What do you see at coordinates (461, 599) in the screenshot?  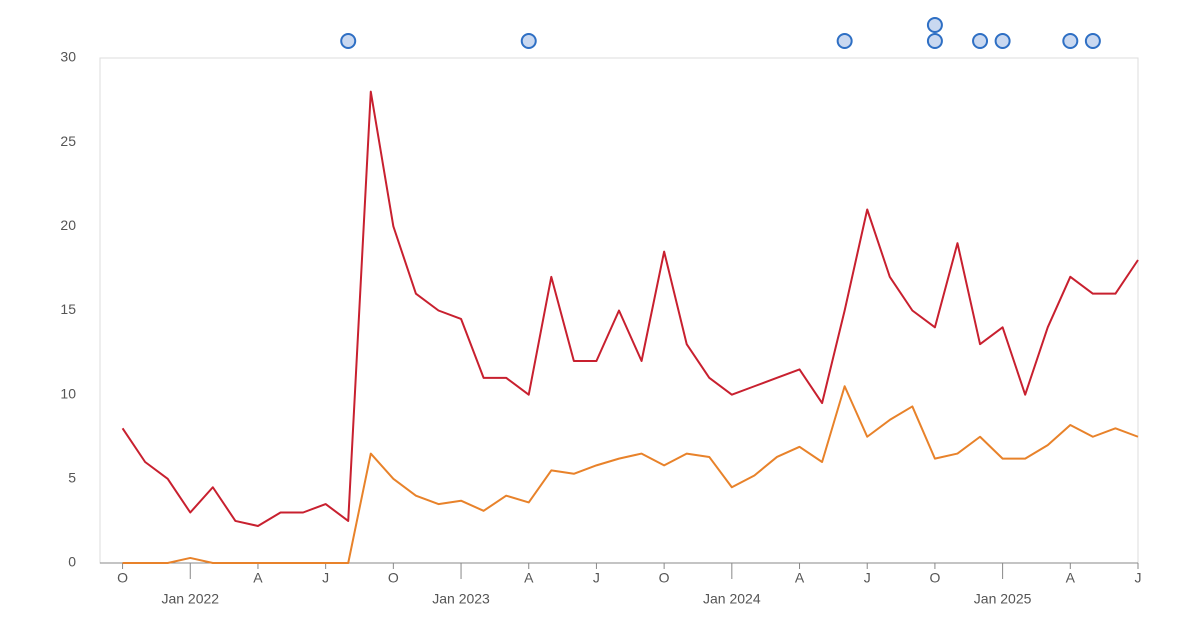 I see `x-tick-label: Jan 2023` at bounding box center [461, 599].